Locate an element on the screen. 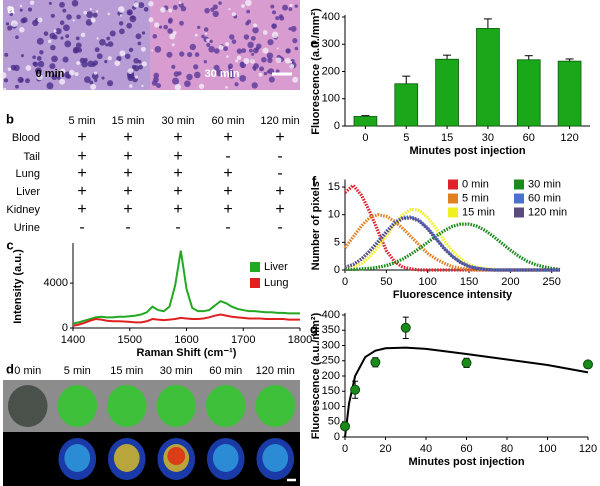 The height and width of the screenshot is (486, 600). data-point is located at coordinates (345, 426).